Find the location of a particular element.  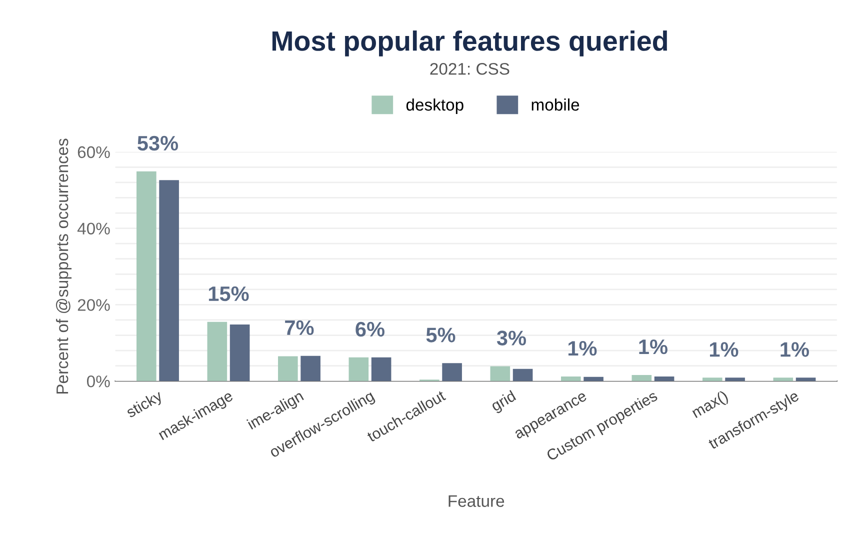

data-label: 5% is located at coordinates (441, 335).